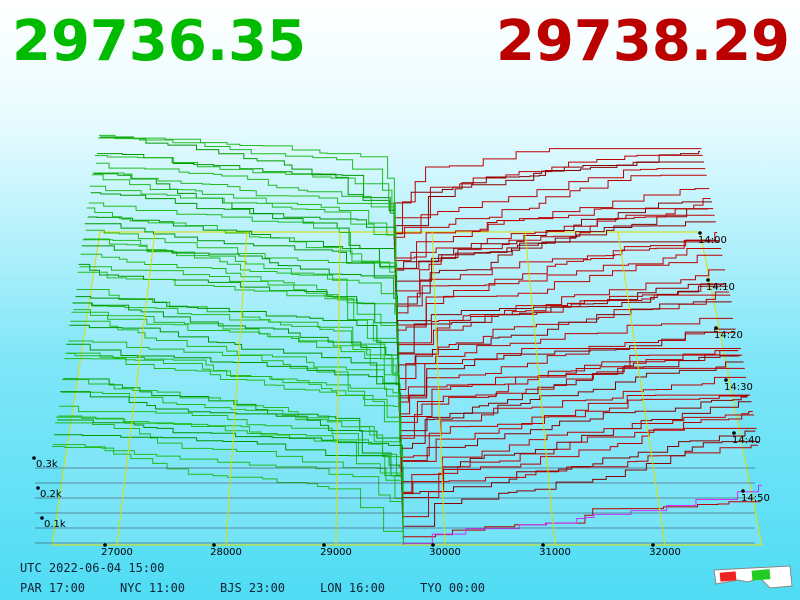 The image size is (800, 600). Describe the element at coordinates (753, 577) in the screenshot. I see `glasses-icon` at that location.